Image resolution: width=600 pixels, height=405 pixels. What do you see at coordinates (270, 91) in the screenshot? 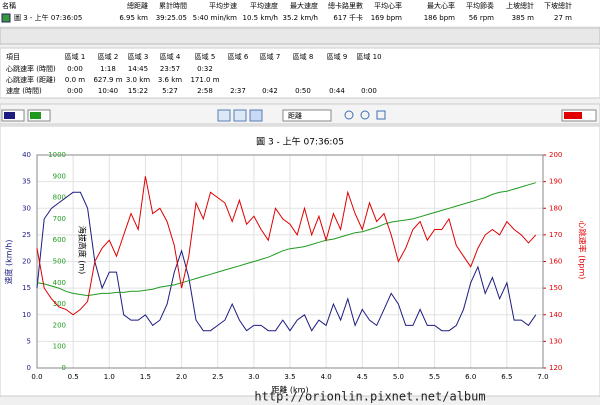
I see `zone-cell: 0:42` at bounding box center [270, 91].